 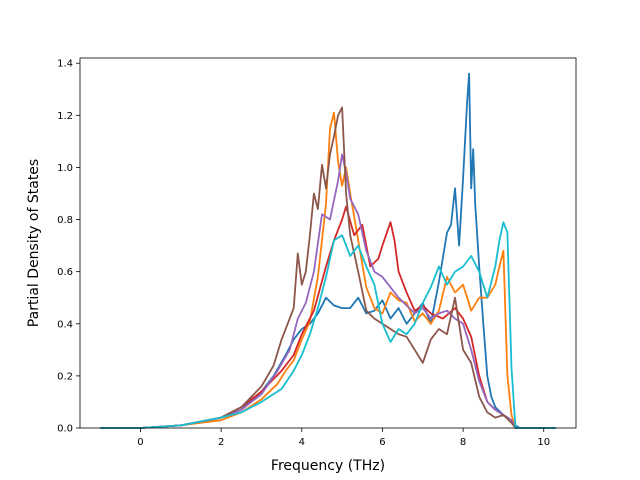 What do you see at coordinates (65, 376) in the screenshot?
I see `y-tick-label: 0.2` at bounding box center [65, 376].